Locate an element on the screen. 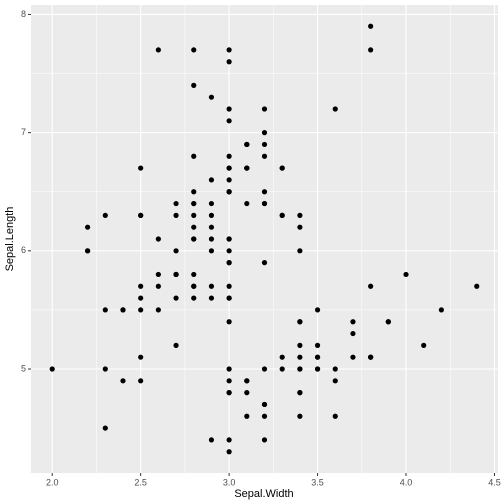 Image resolution: width=504 pixels, height=504 pixels. x-tick-label: 3.0 is located at coordinates (229, 482).